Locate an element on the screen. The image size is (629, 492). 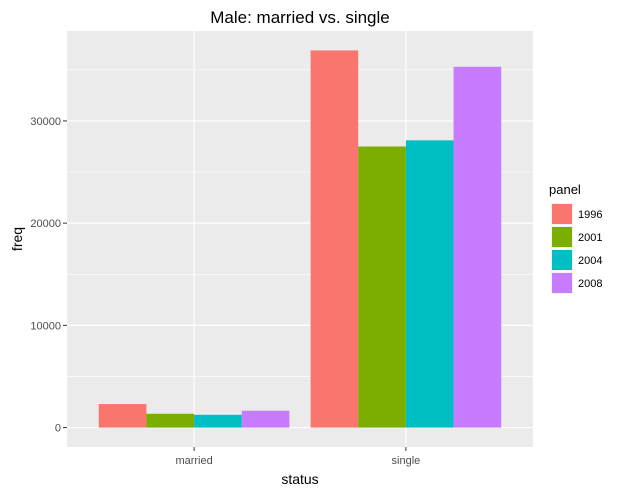
y-tick-label: 30000 is located at coordinates (45, 122).